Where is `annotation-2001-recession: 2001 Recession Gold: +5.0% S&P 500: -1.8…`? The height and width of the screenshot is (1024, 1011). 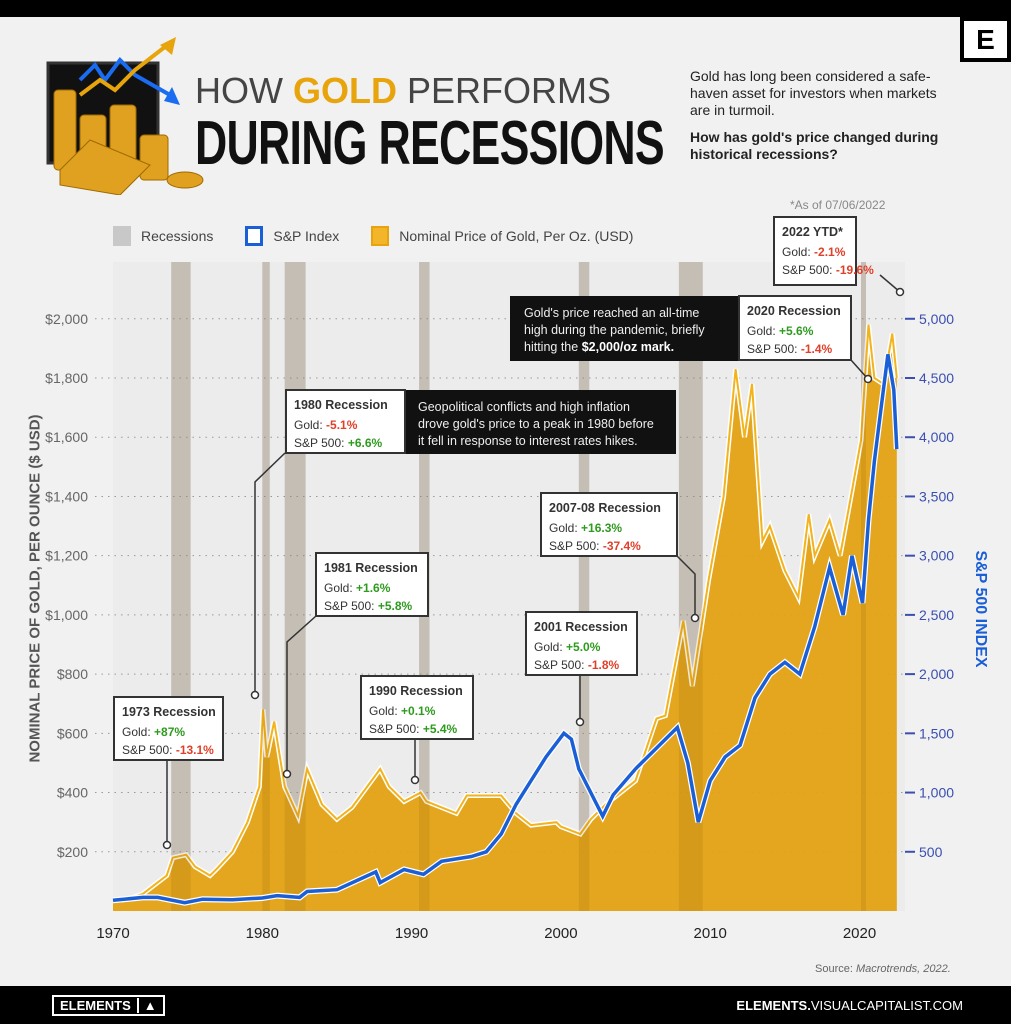 annotation-2001-recession: 2001 Recession Gold: +5.0% S&P 500: -1.8… is located at coordinates (581, 643).